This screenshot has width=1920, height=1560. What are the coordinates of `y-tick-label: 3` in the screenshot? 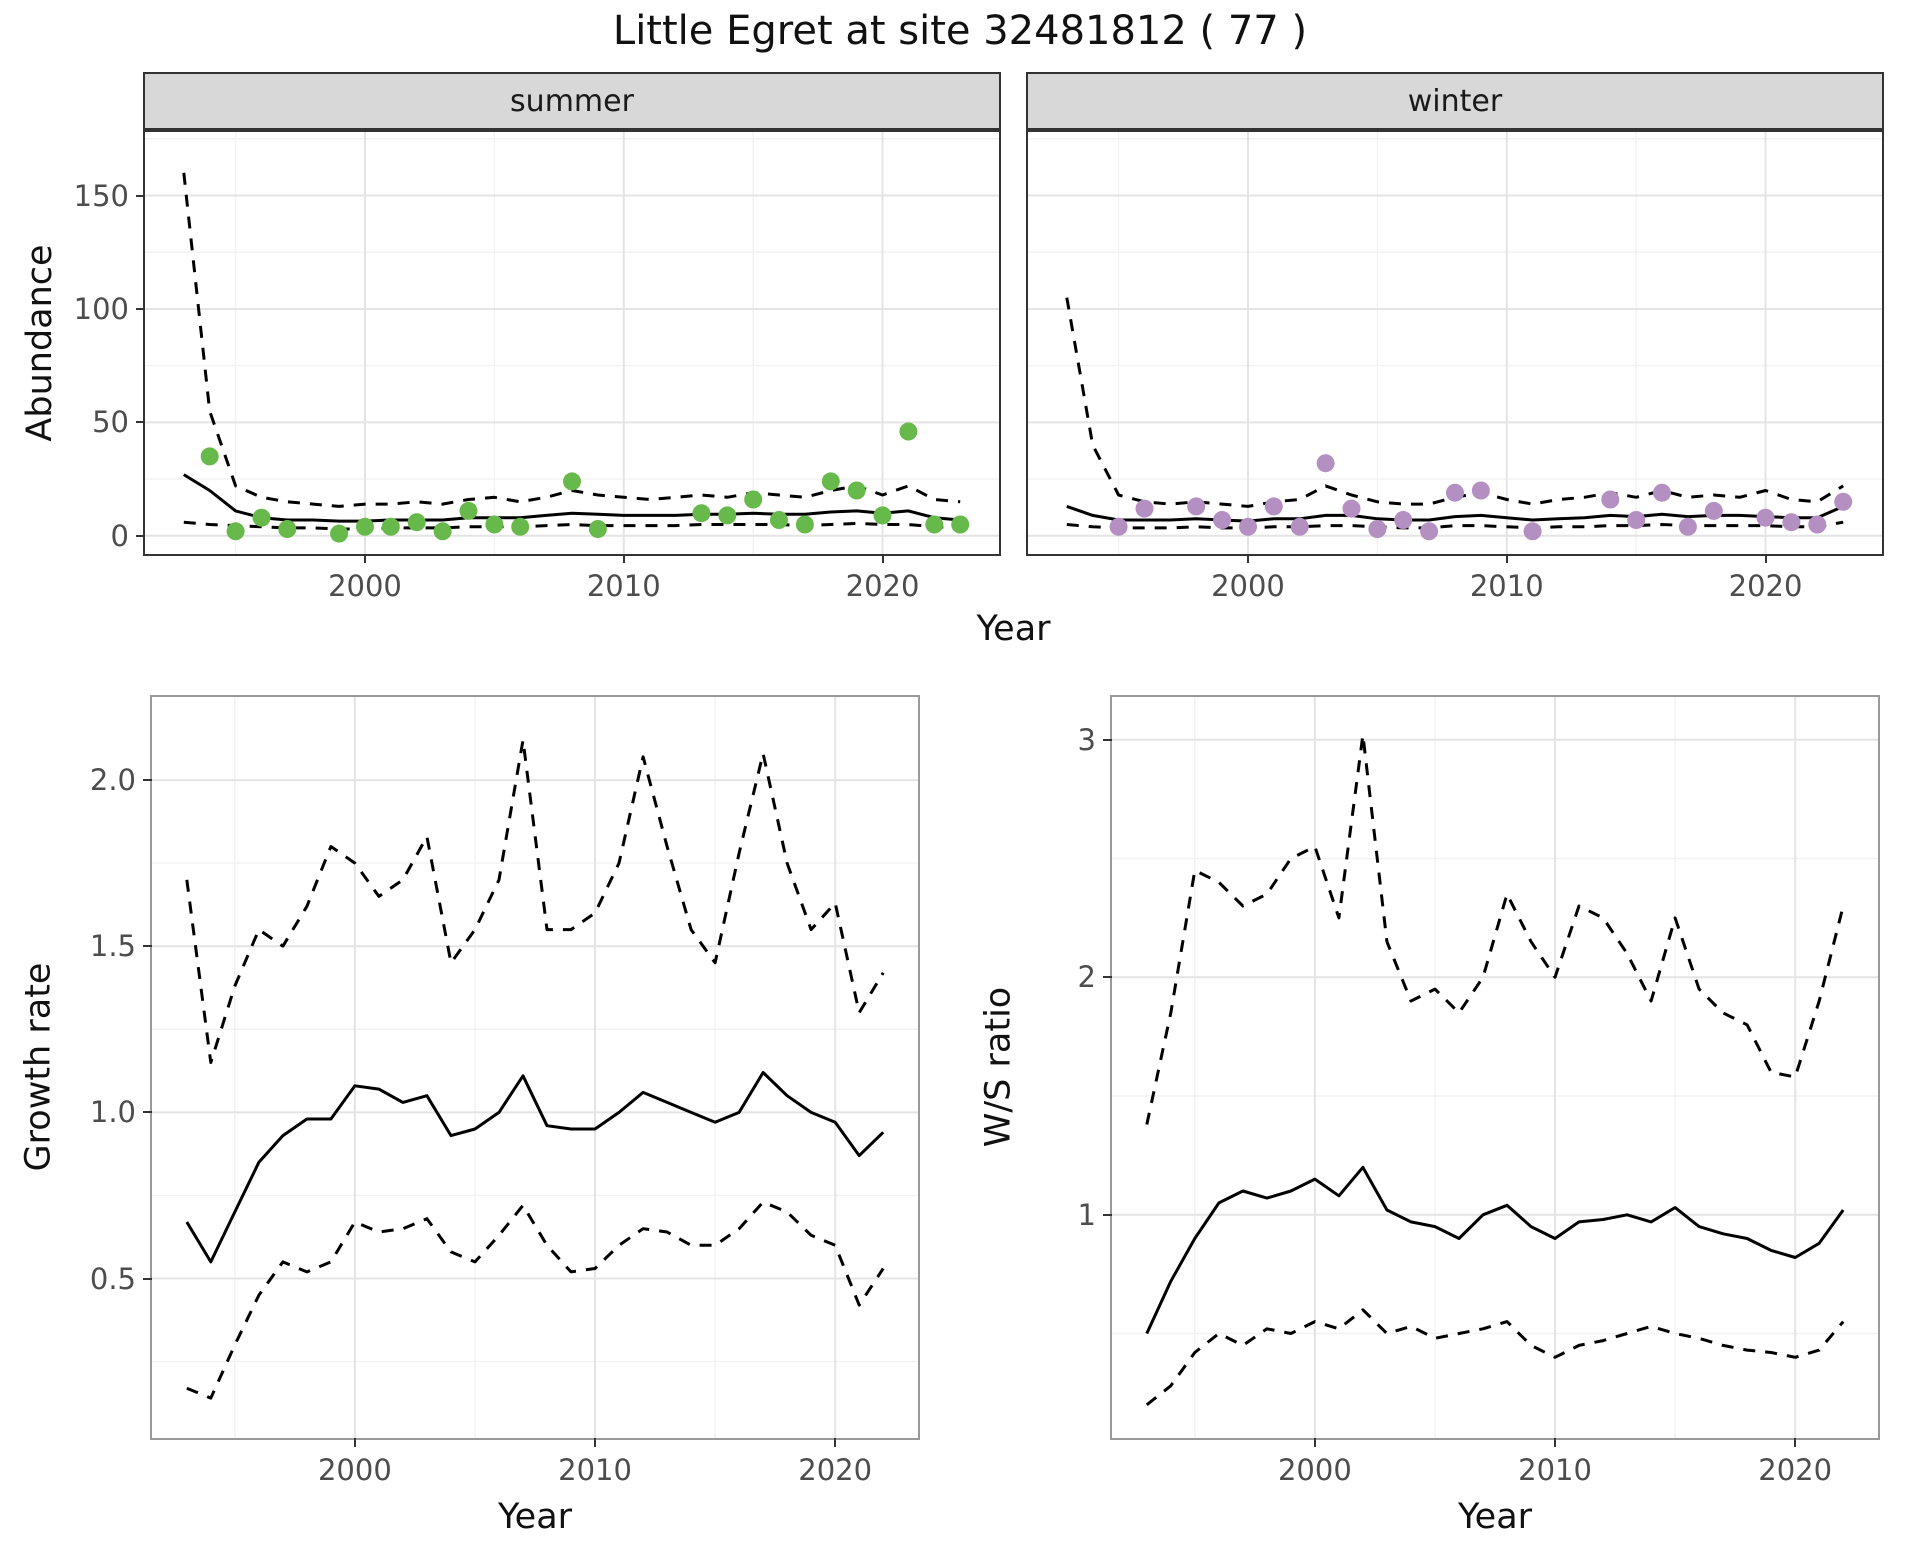 It's located at (1086, 739).